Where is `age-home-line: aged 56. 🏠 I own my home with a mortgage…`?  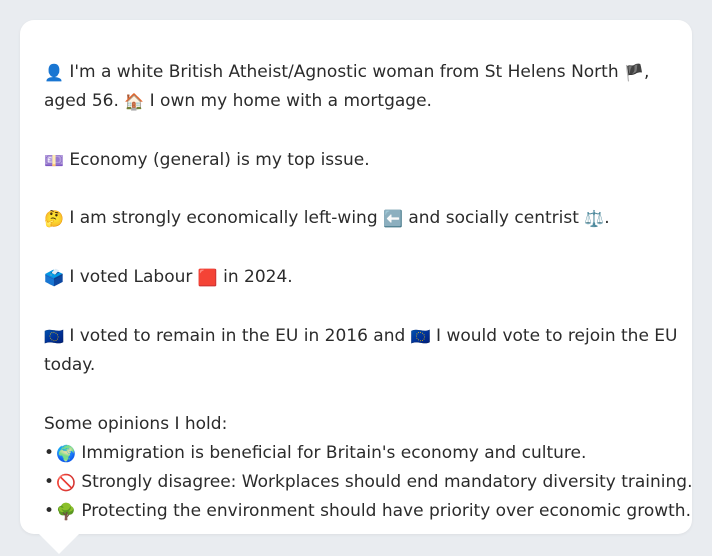
age-home-line: aged 56. 🏠 I own my home with a mortgage… is located at coordinates (356, 101).